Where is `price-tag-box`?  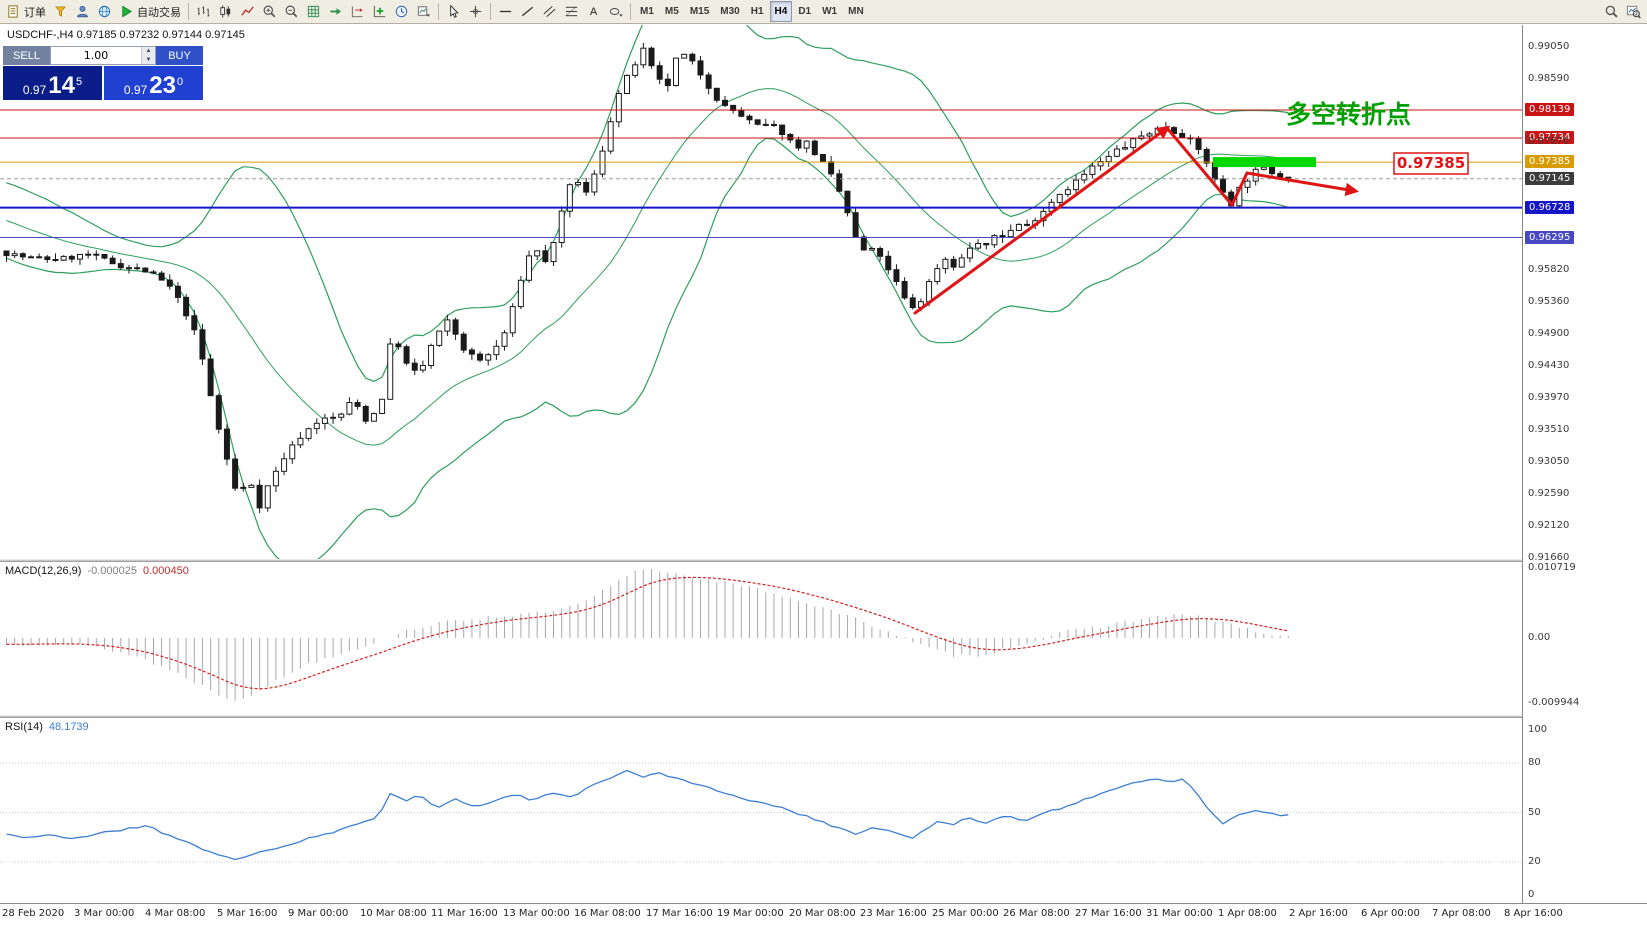
price-tag-box is located at coordinates (1431, 163).